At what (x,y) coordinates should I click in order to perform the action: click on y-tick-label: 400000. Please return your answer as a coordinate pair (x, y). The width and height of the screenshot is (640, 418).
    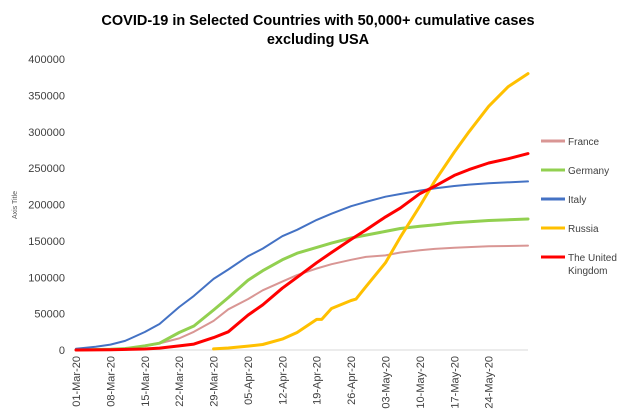
    Looking at the image, I should click on (46, 60).